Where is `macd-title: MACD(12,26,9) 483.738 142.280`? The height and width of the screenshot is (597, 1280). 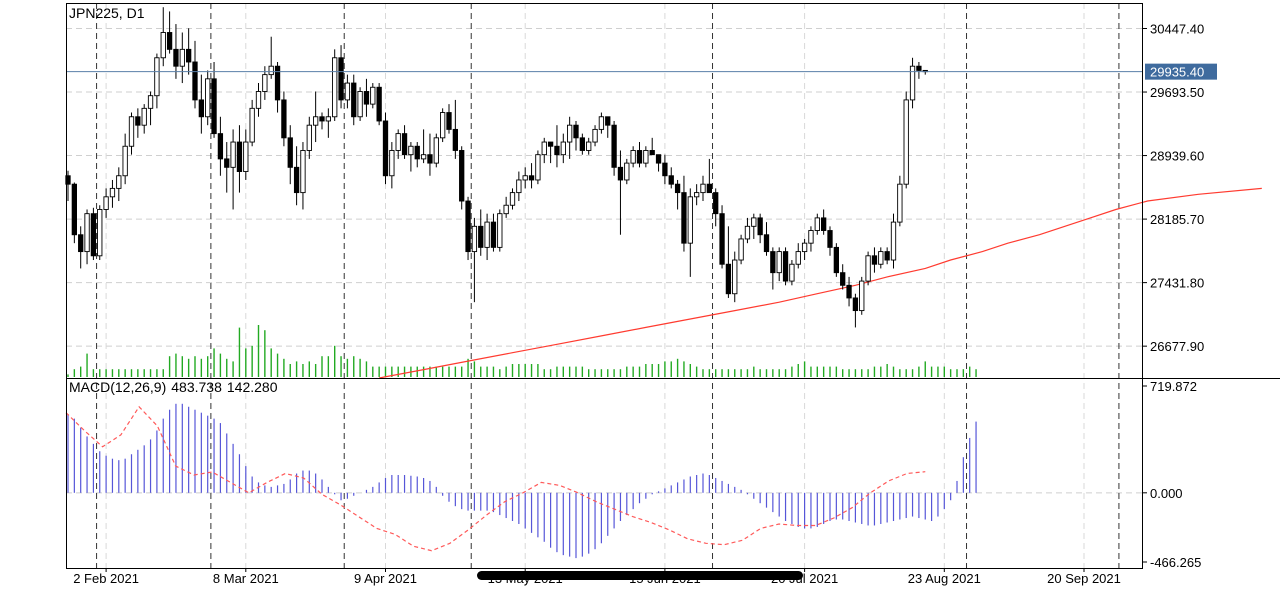
macd-title: MACD(12,26,9) 483.738 142.280 is located at coordinates (173, 387).